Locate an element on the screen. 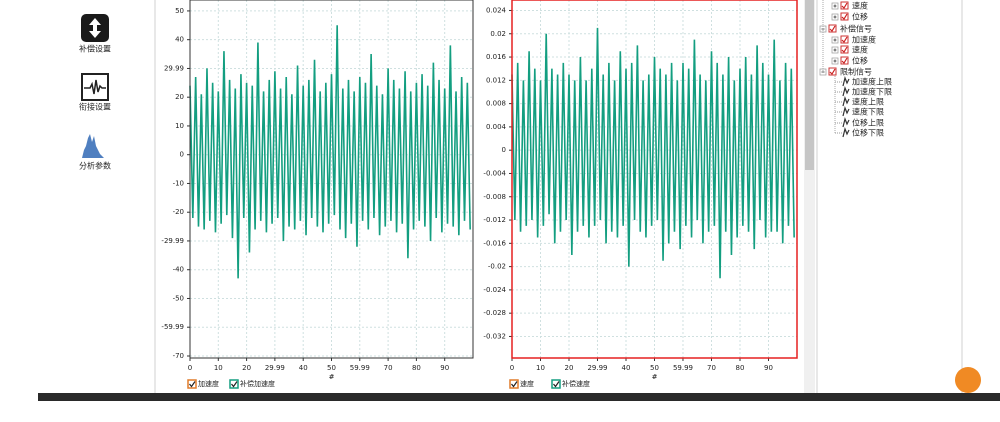  x-tick-label: 70 is located at coordinates (711, 368).